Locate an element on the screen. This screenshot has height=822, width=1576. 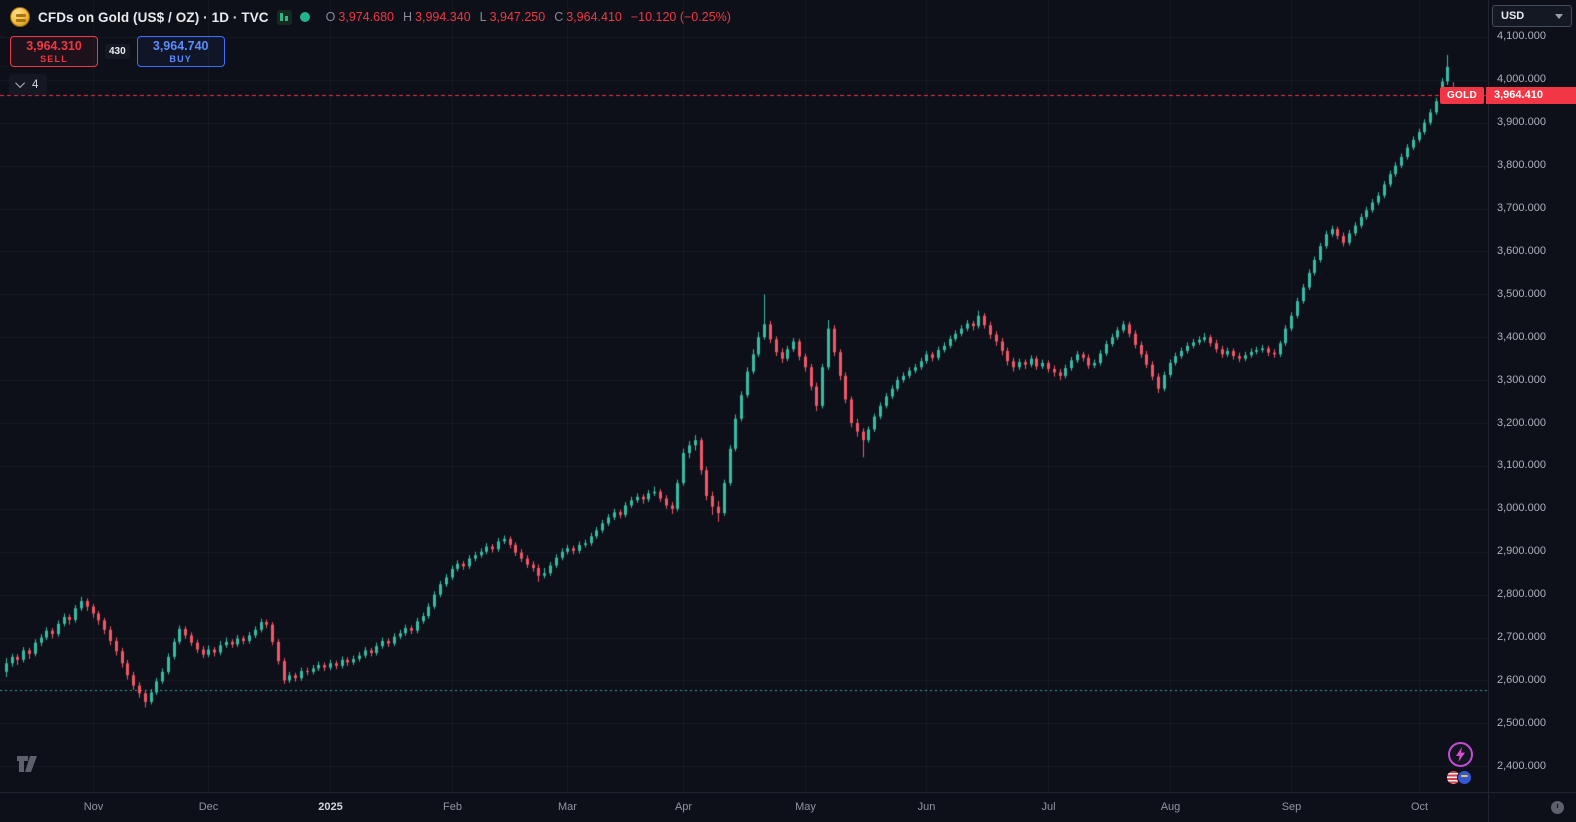
price-axis-label: 3,900.000 is located at coordinates (1521, 122).